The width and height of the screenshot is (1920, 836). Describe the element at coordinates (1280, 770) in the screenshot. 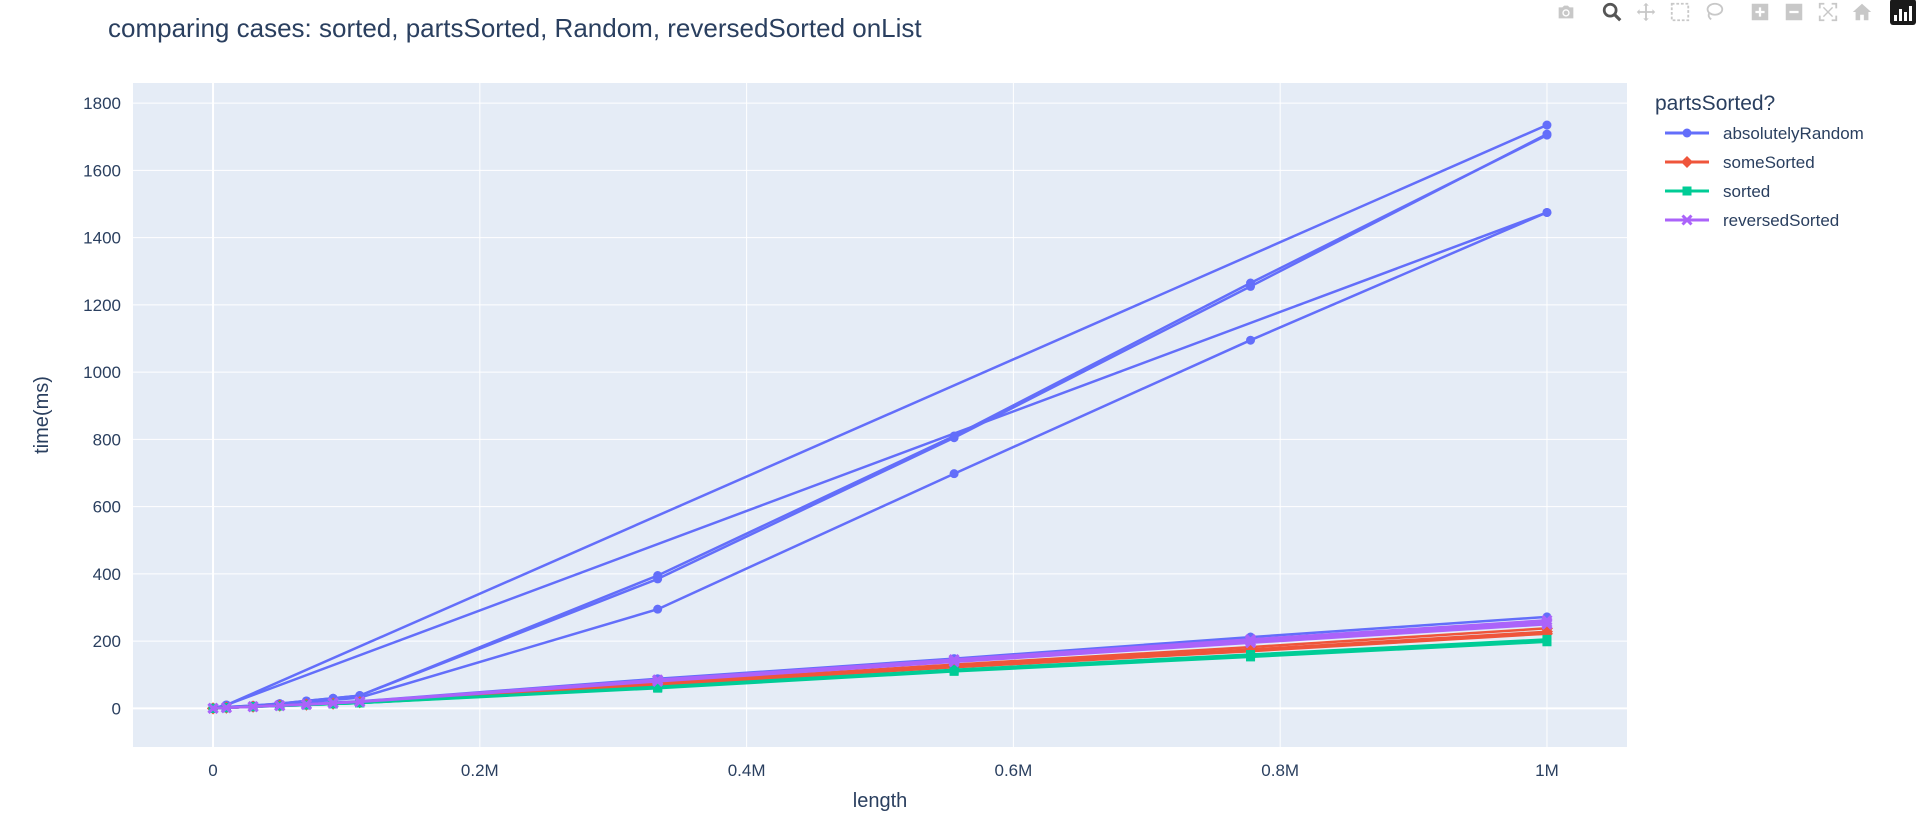

I see `x-tick-label: 0.8M` at that location.